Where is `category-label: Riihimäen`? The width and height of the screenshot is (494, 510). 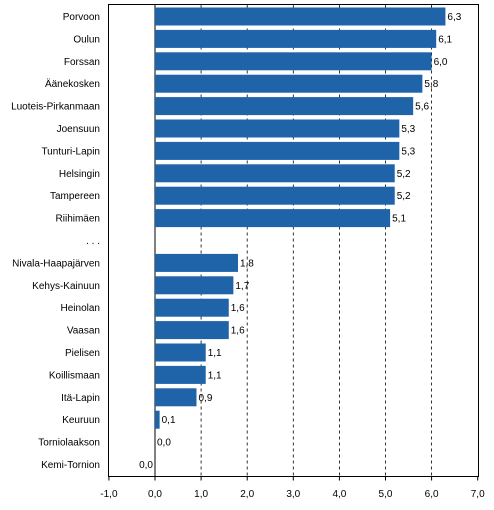 category-label: Riihimäen is located at coordinates (78, 219).